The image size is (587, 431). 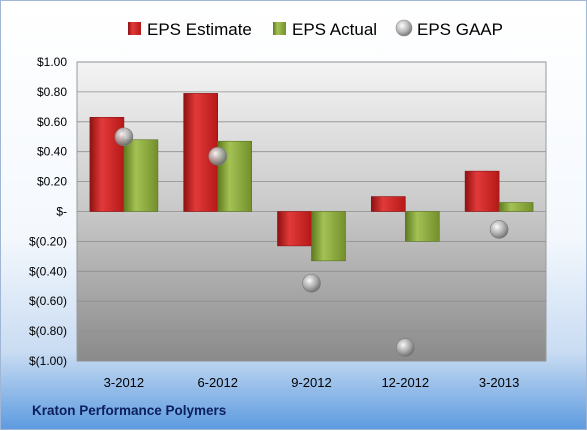 What do you see at coordinates (52, 152) in the screenshot?
I see `y-tick-label: $0.40` at bounding box center [52, 152].